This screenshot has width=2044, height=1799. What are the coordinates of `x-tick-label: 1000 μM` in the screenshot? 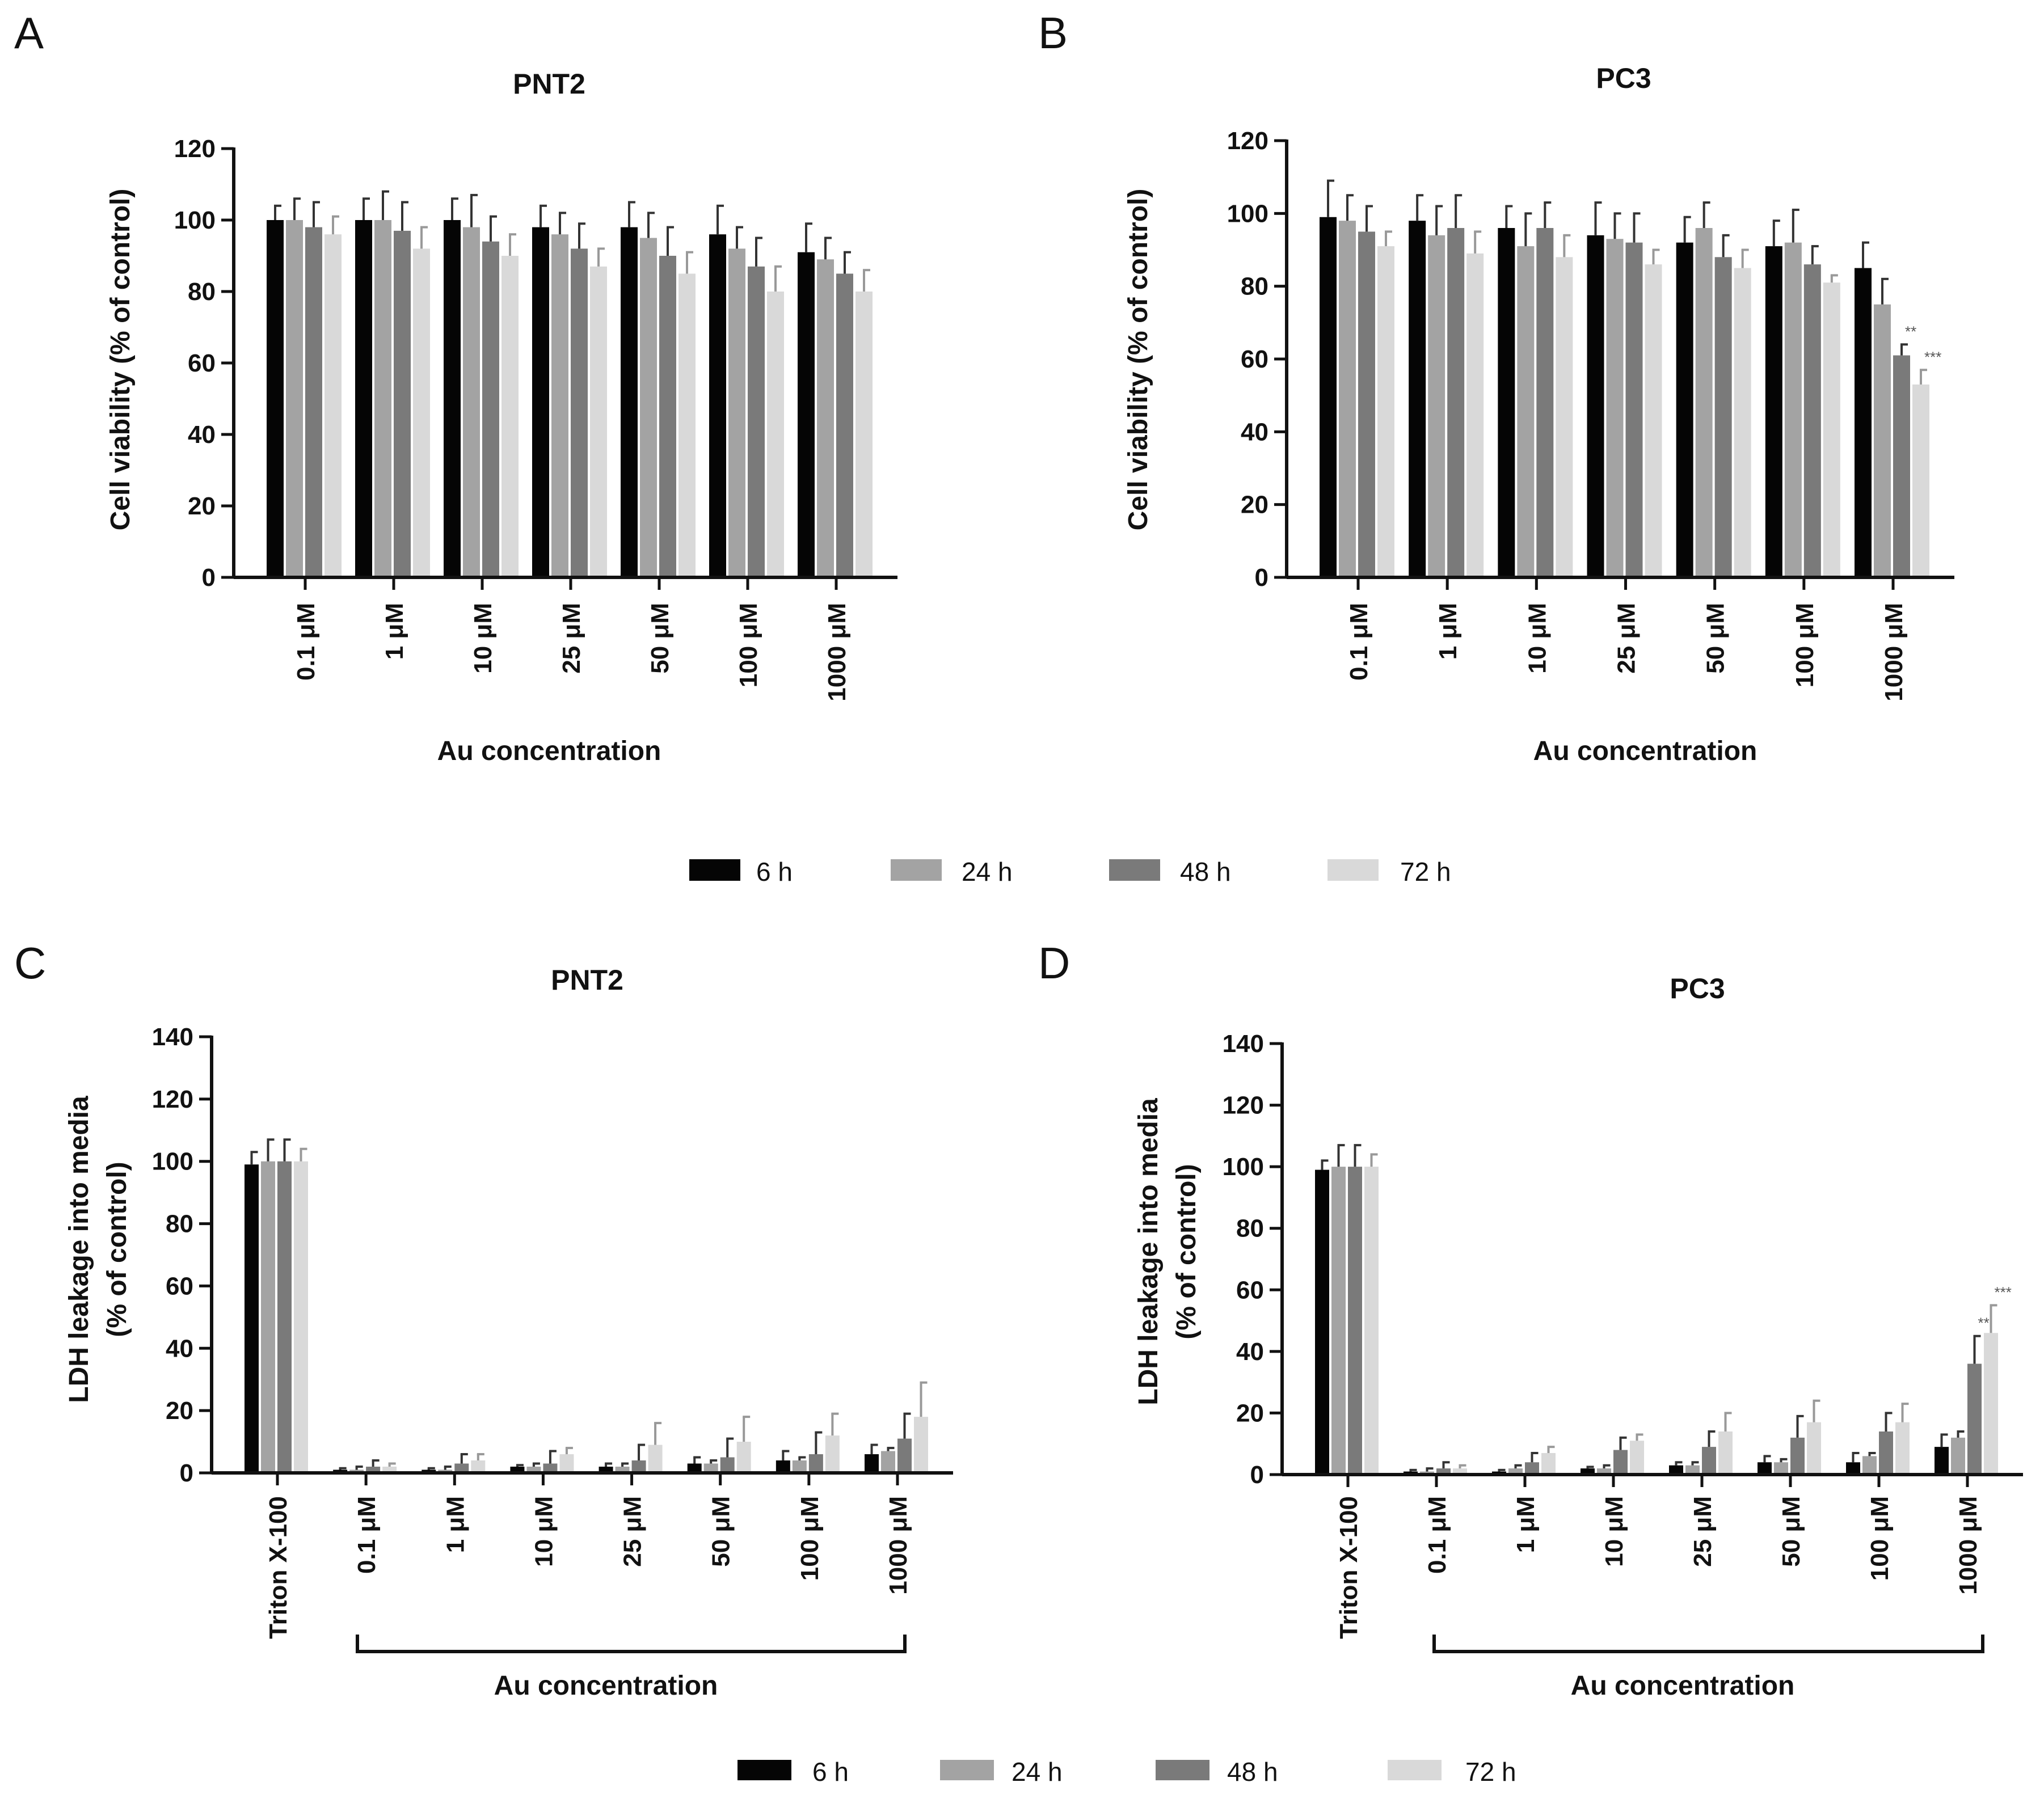 It's located at (1894, 652).